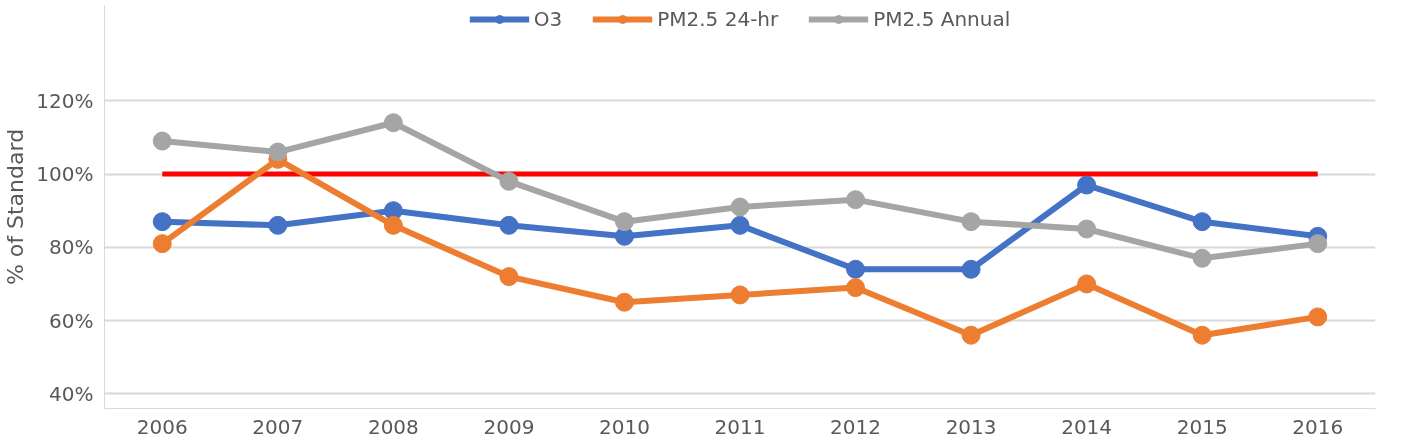  I want to click on y-tick-label: 60%, so click(71, 320).